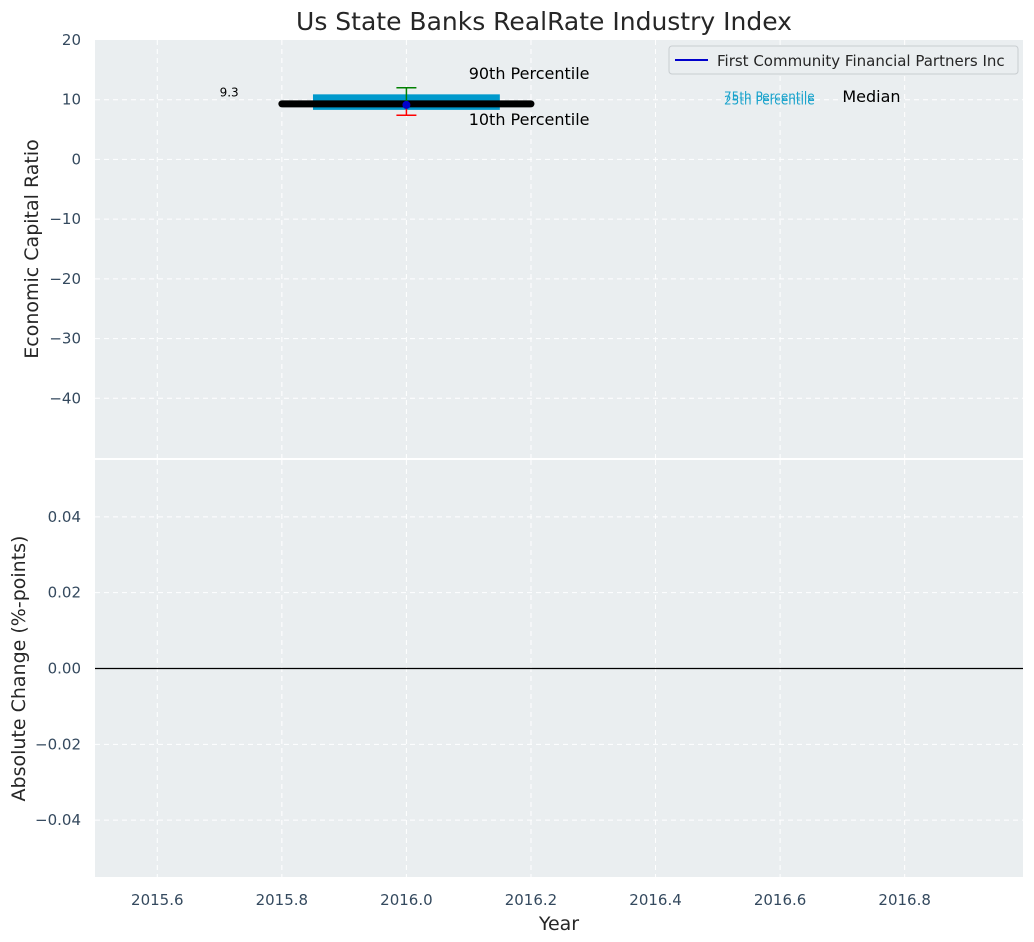  I want to click on annotation-label: 90th Percentile, so click(529, 73).